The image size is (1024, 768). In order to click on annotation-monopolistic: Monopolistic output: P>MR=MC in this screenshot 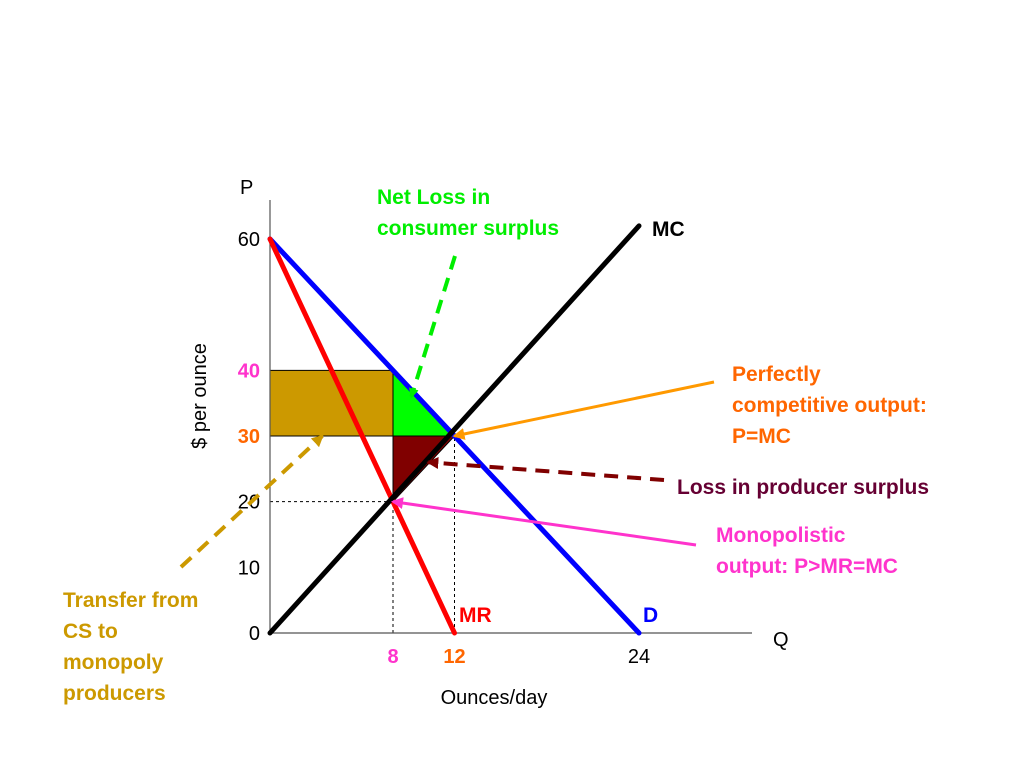, I will do `click(807, 551)`.